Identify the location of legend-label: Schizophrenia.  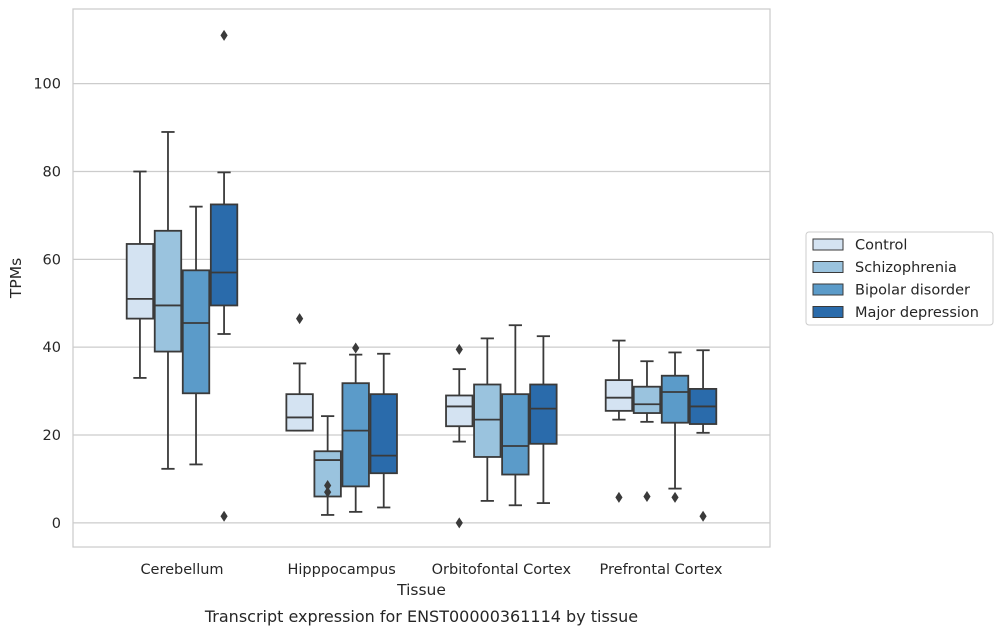
(906, 268).